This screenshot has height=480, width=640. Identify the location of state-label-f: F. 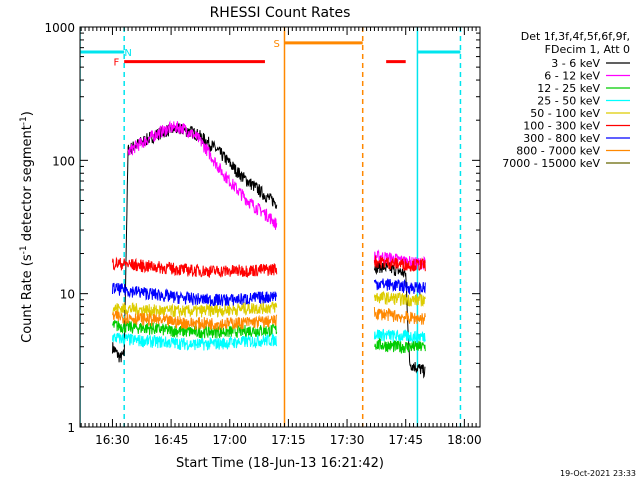
(116, 63).